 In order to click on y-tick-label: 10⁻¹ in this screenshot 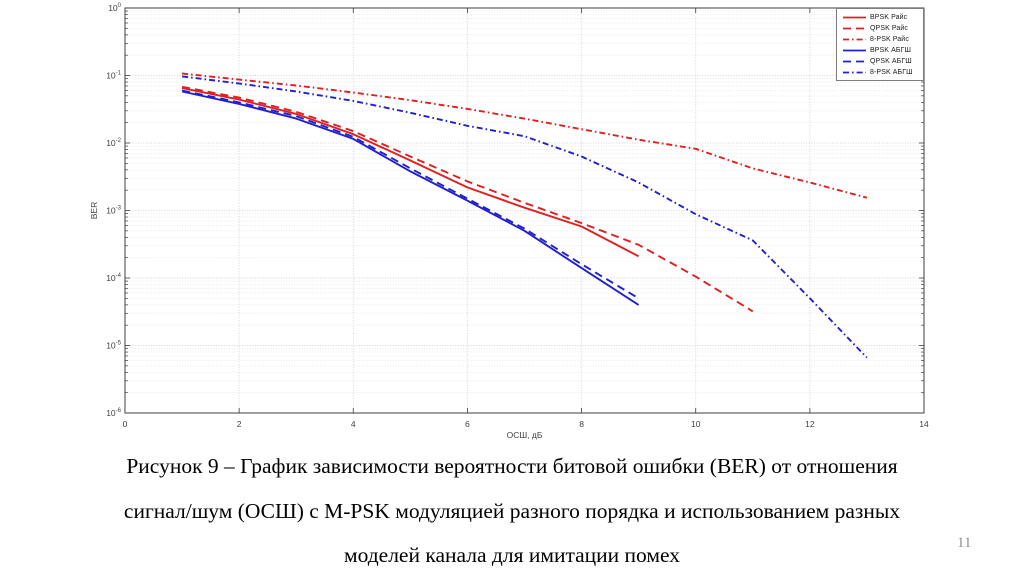, I will do `click(113, 76)`.